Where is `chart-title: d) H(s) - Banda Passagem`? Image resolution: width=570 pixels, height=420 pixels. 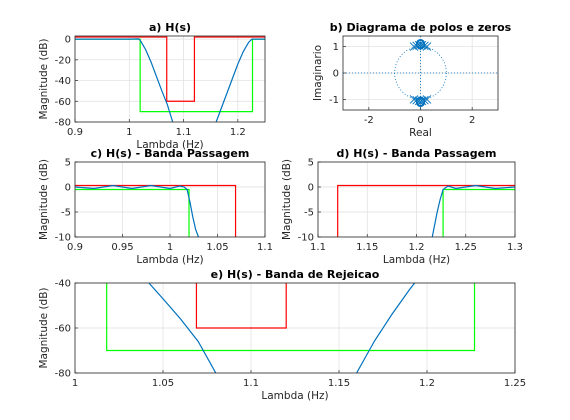
chart-title: d) H(s) - Banda Passagem is located at coordinates (416, 153).